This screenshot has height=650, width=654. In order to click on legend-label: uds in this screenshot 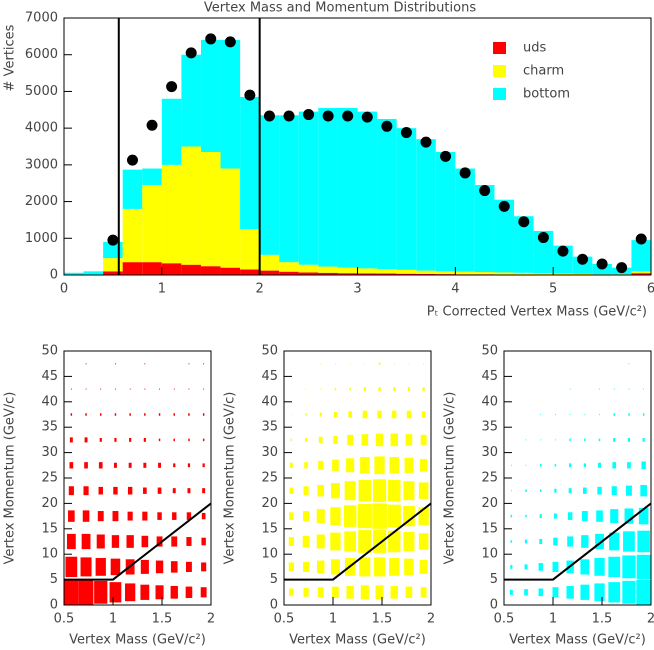, I will do `click(534, 48)`.